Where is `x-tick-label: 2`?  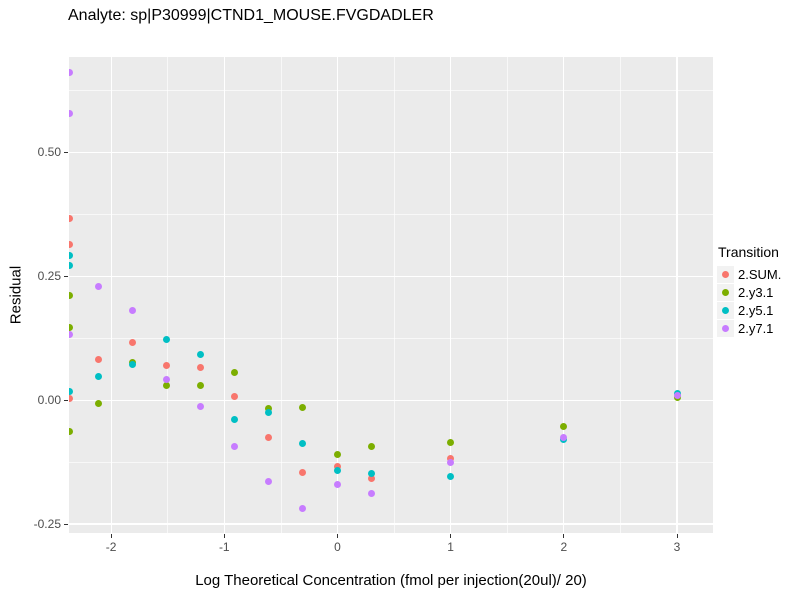 x-tick-label: 2 is located at coordinates (564, 547).